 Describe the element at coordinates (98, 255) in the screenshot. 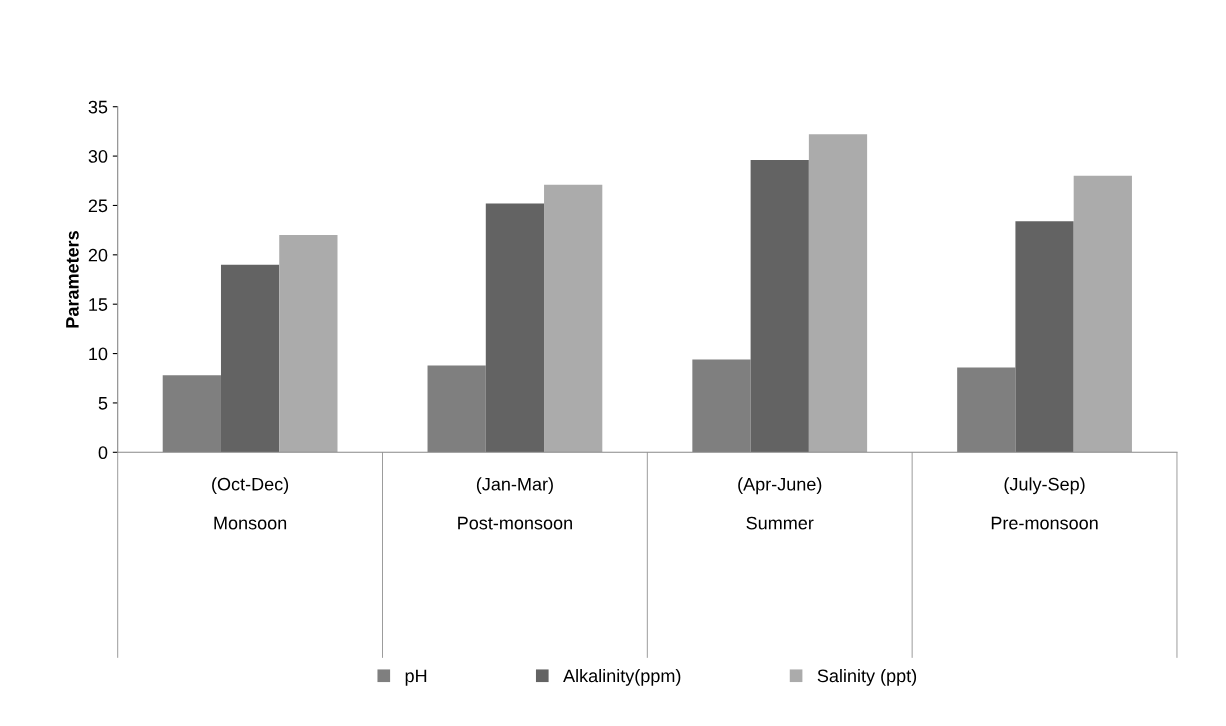

I see `y-tick-label: 20` at that location.